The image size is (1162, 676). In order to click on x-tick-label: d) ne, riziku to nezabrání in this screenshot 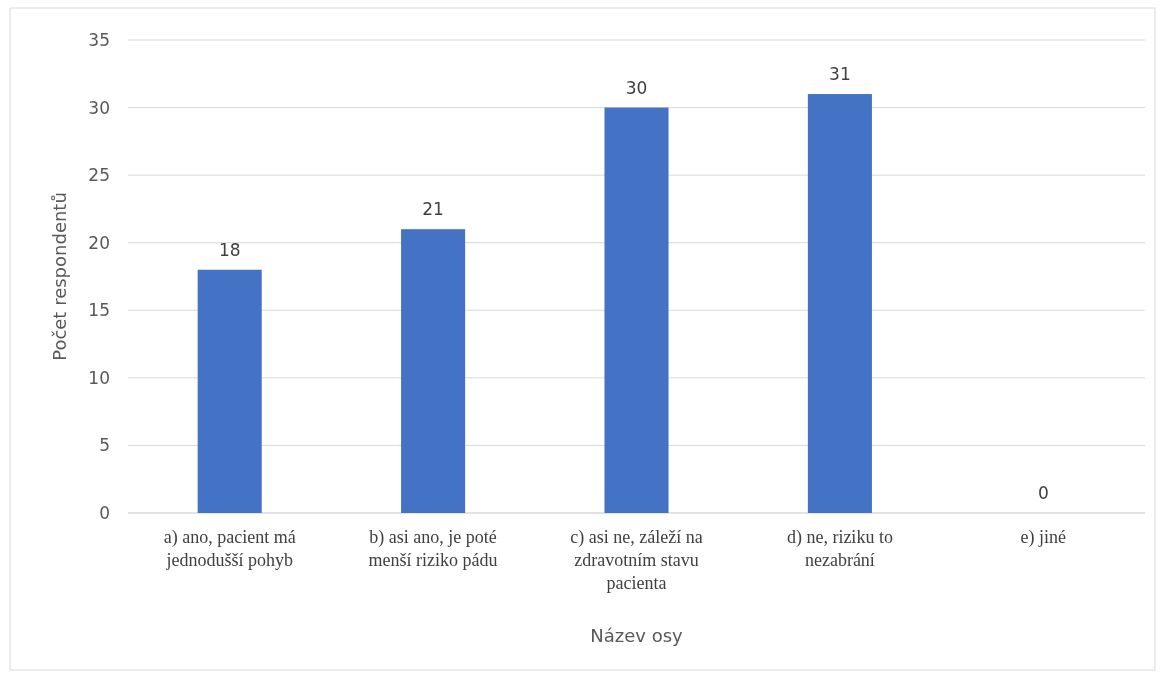, I will do `click(839, 548)`.